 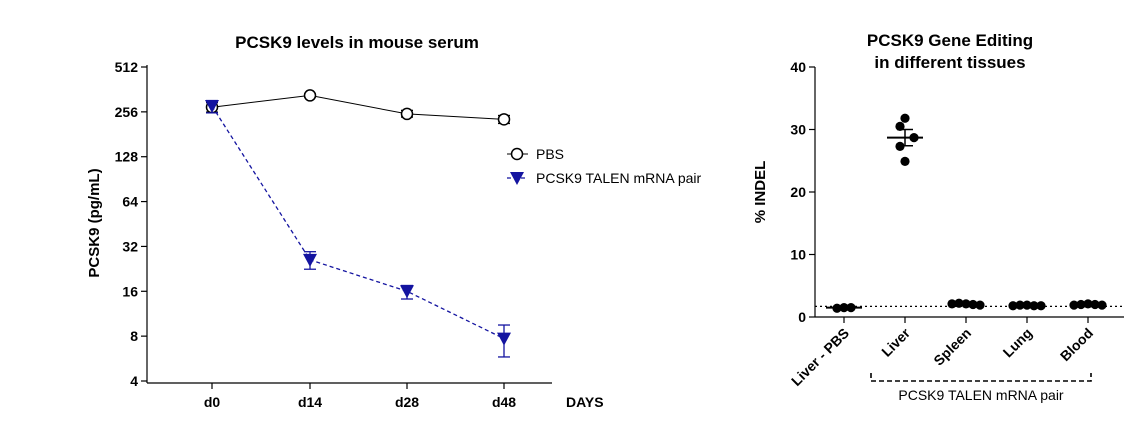 I want to click on x-tick-label: d28, so click(x=407, y=402).